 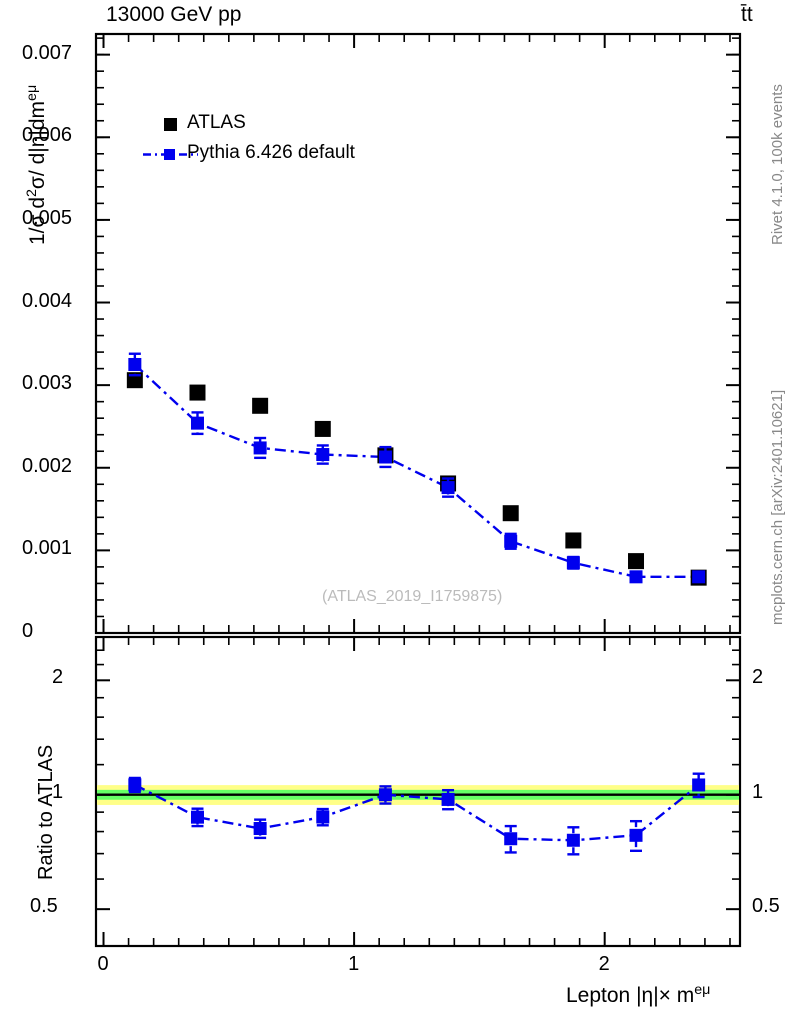 I want to click on main-ytick-label-3: 0.004, so click(x=47, y=300).